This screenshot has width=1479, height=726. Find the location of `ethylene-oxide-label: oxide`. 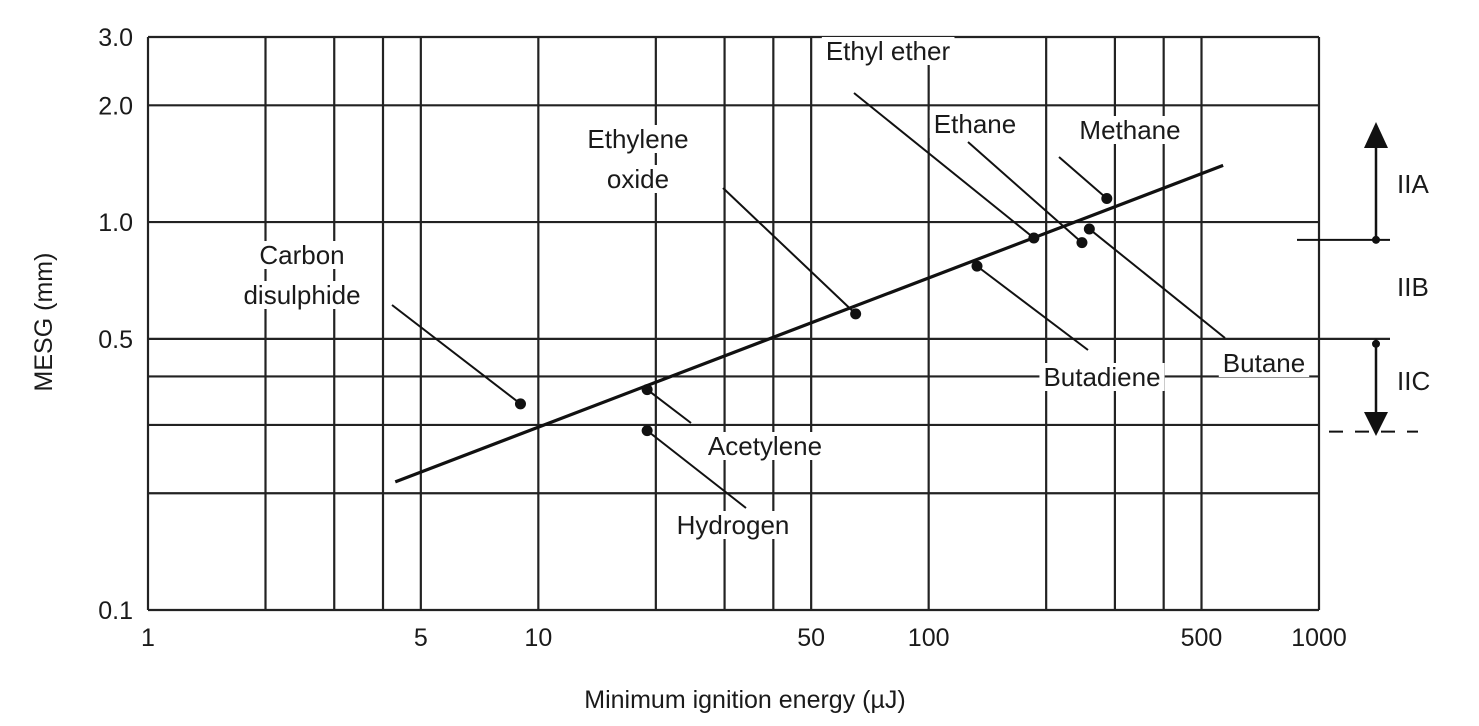

ethylene-oxide-label: oxide is located at coordinates (638, 179).